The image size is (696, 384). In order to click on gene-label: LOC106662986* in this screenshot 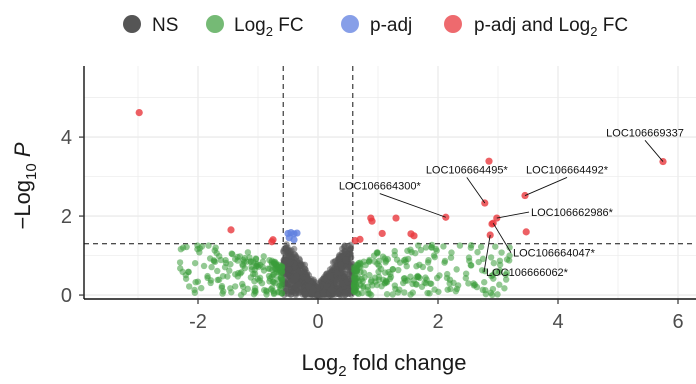, I will do `click(572, 213)`.